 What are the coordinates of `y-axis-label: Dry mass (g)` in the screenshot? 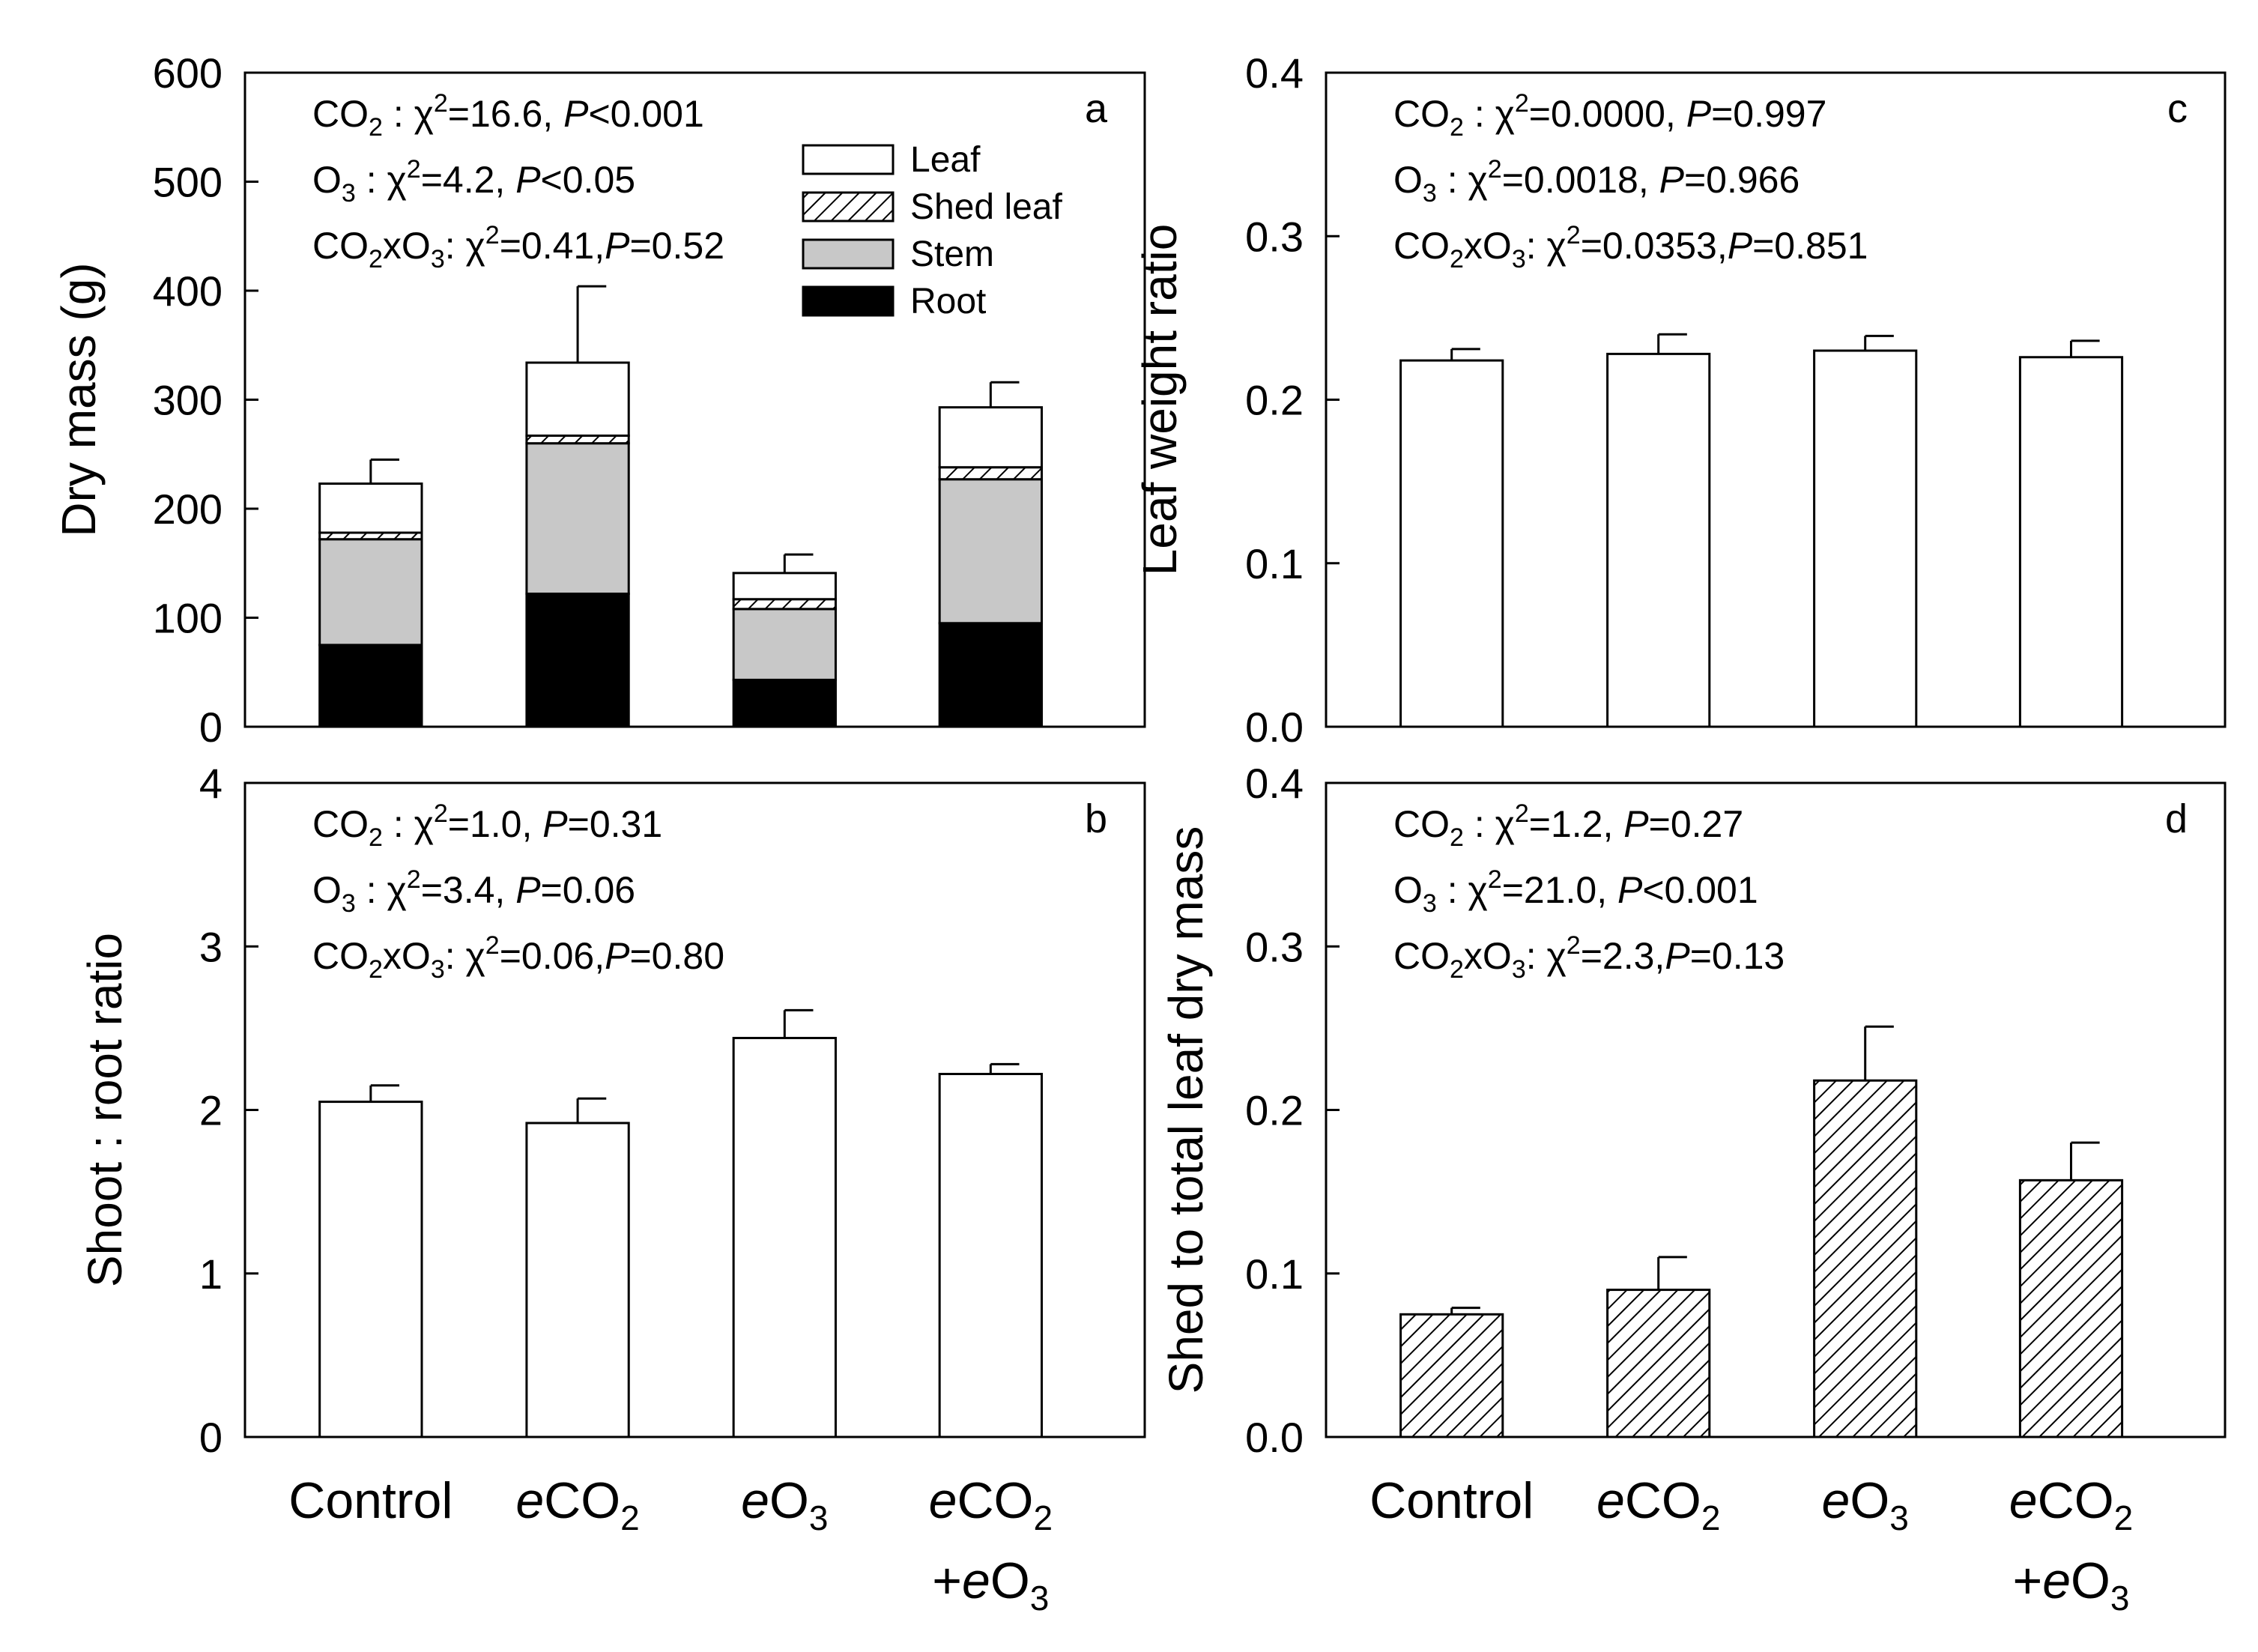 It's located at (79, 399).